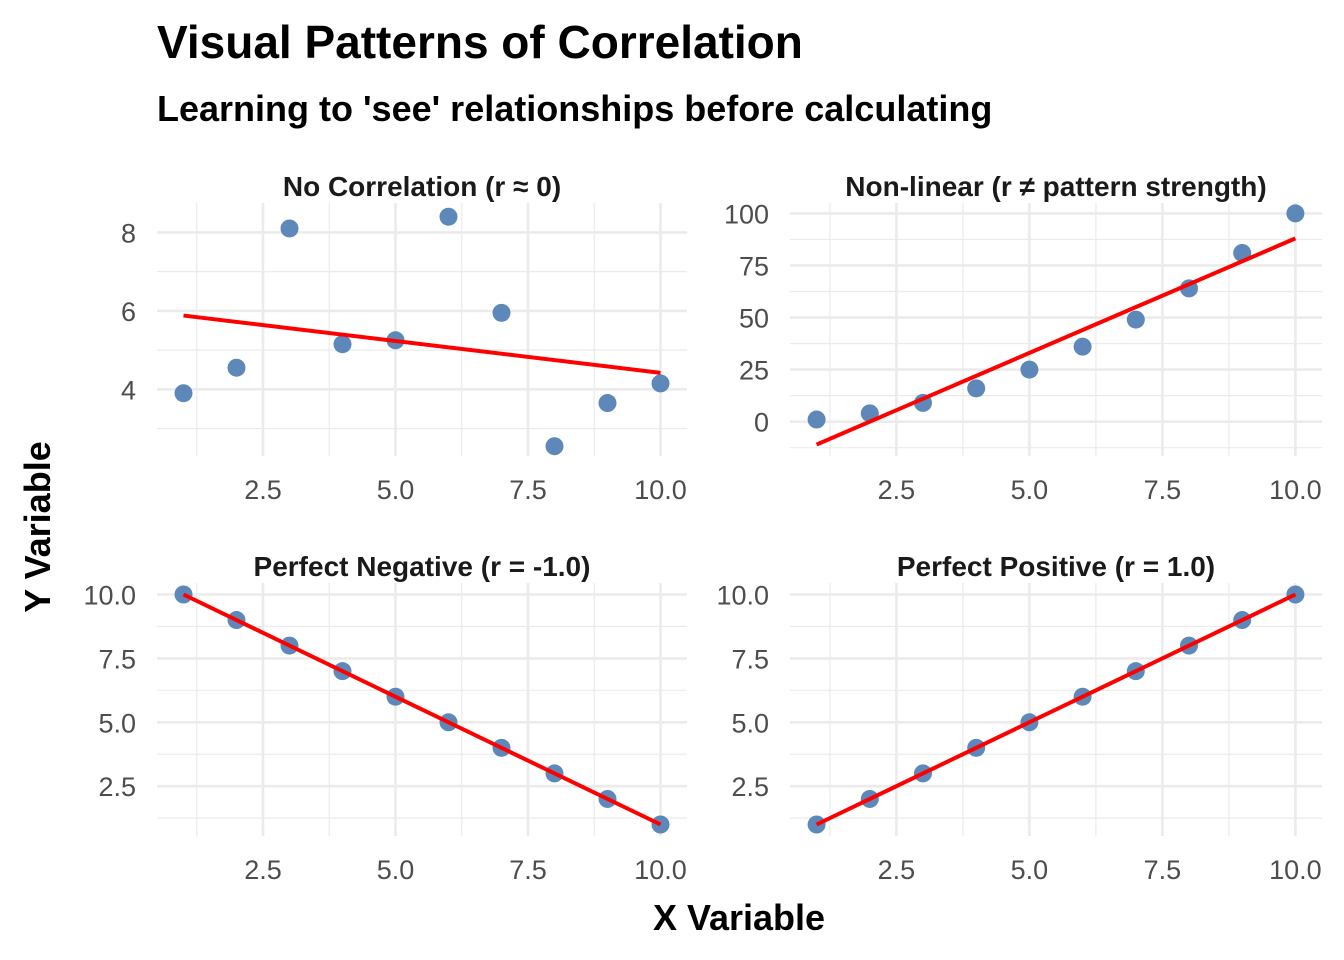 Image resolution: width=1344 pixels, height=960 pixels. I want to click on panel-title: Non-linear (r ≠ pattern strength), so click(1055, 186).